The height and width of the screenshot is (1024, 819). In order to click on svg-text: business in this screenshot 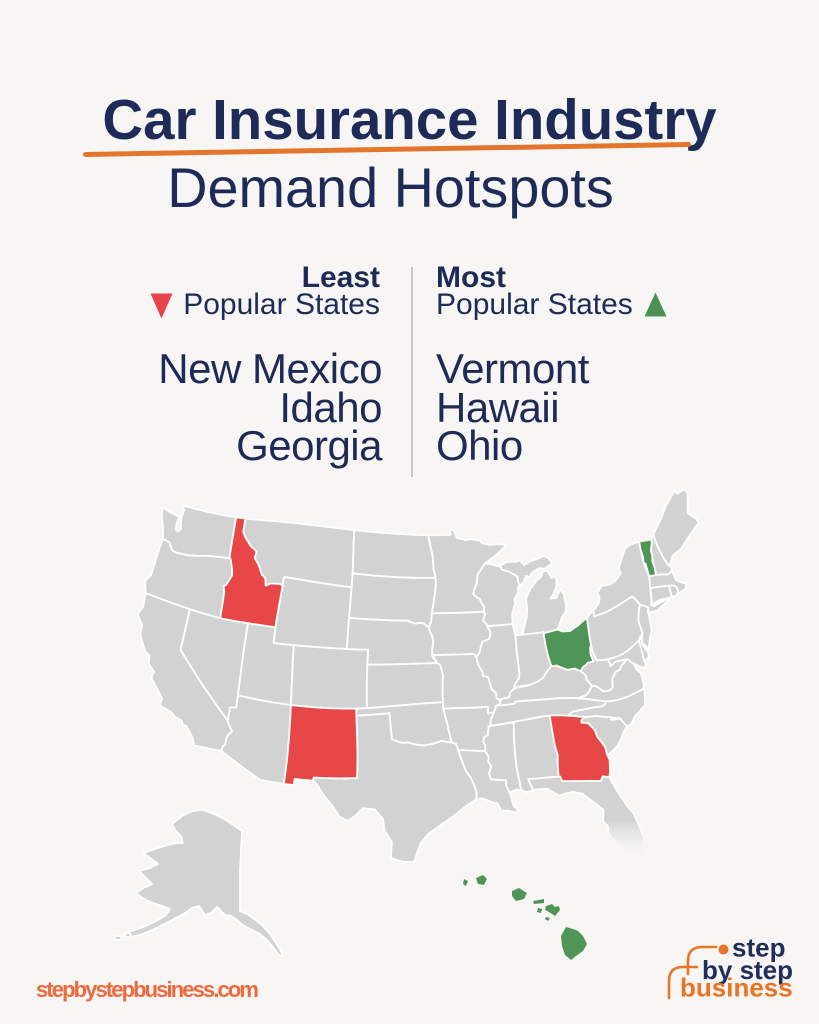, I will do `click(736, 988)`.